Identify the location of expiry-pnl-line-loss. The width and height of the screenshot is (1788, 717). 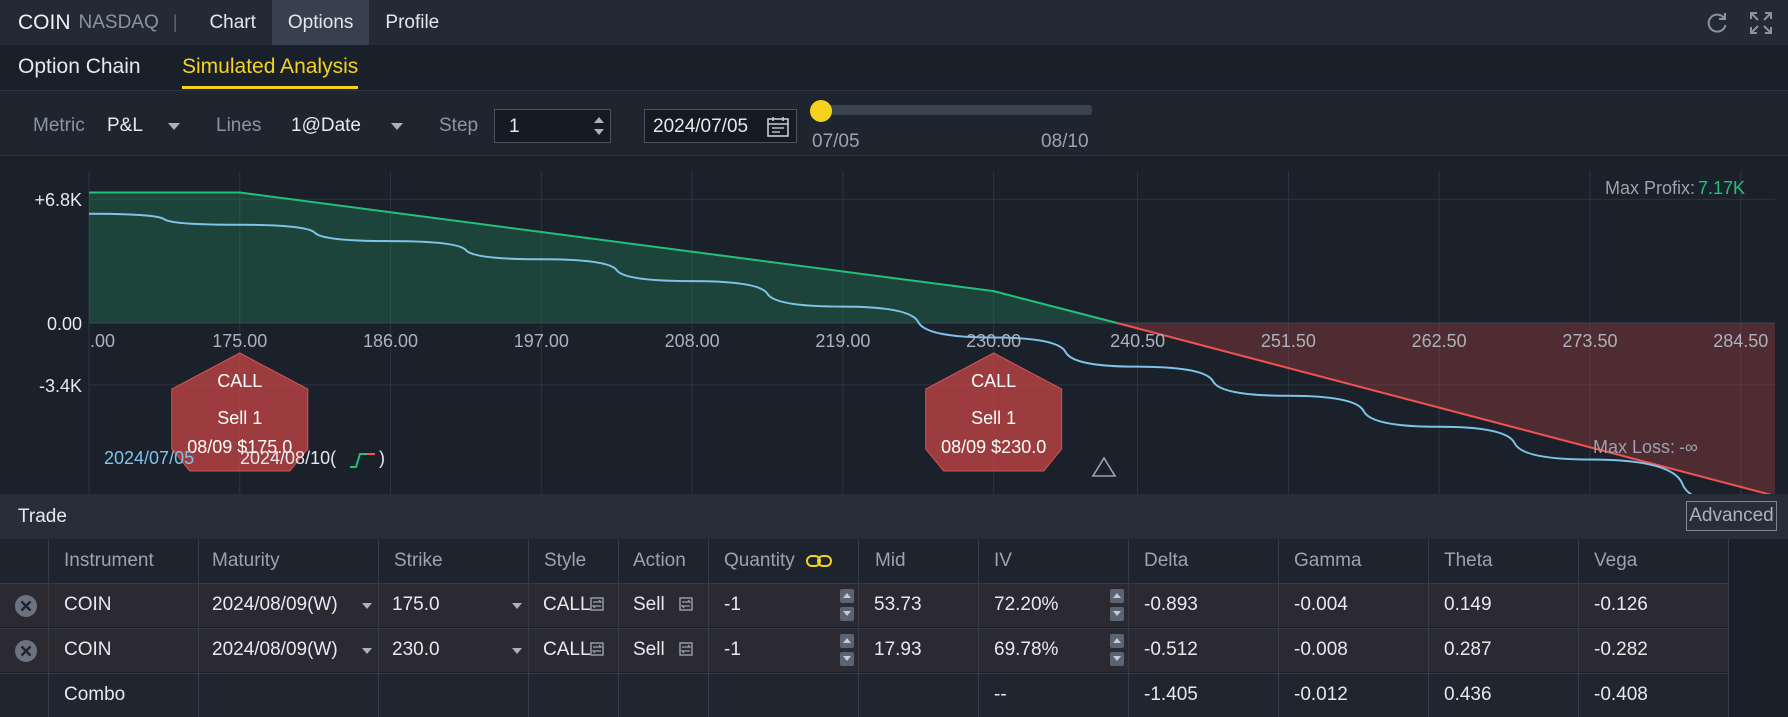
(1444, 408).